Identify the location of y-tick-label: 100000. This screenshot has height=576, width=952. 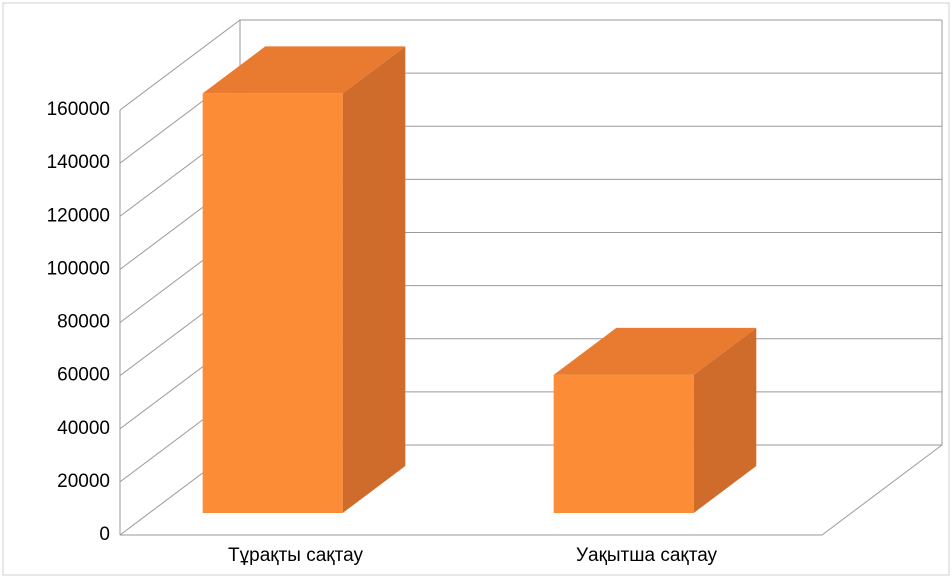
(78, 268).